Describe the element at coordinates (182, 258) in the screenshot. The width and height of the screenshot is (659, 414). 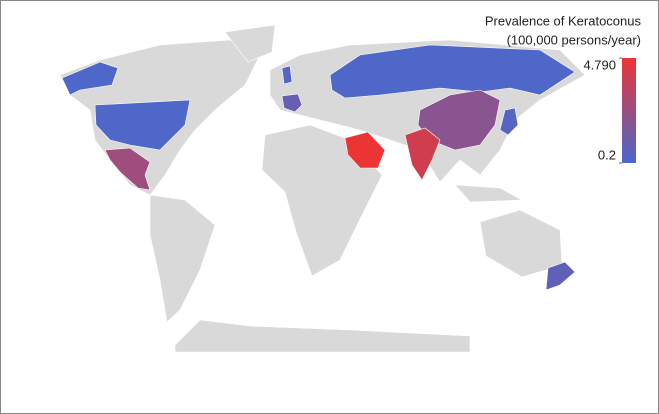
I see `south-america` at that location.